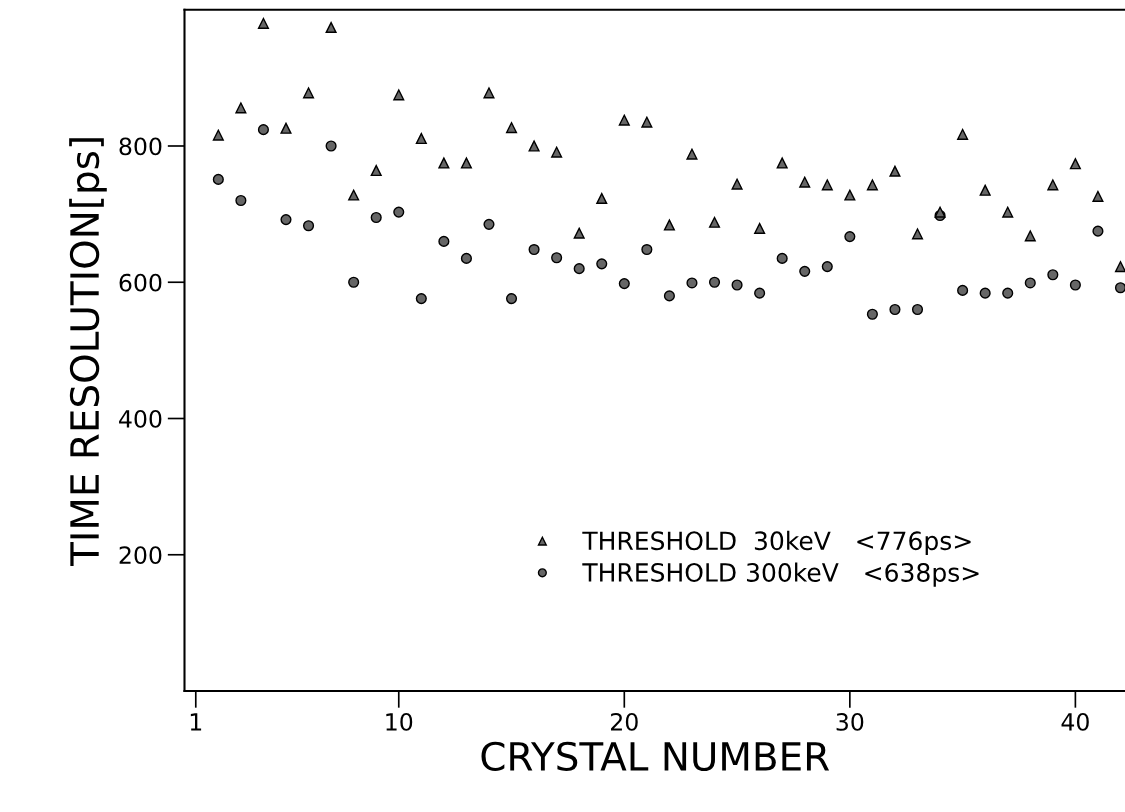  I want to click on y-tick-label: 200, so click(140, 555).